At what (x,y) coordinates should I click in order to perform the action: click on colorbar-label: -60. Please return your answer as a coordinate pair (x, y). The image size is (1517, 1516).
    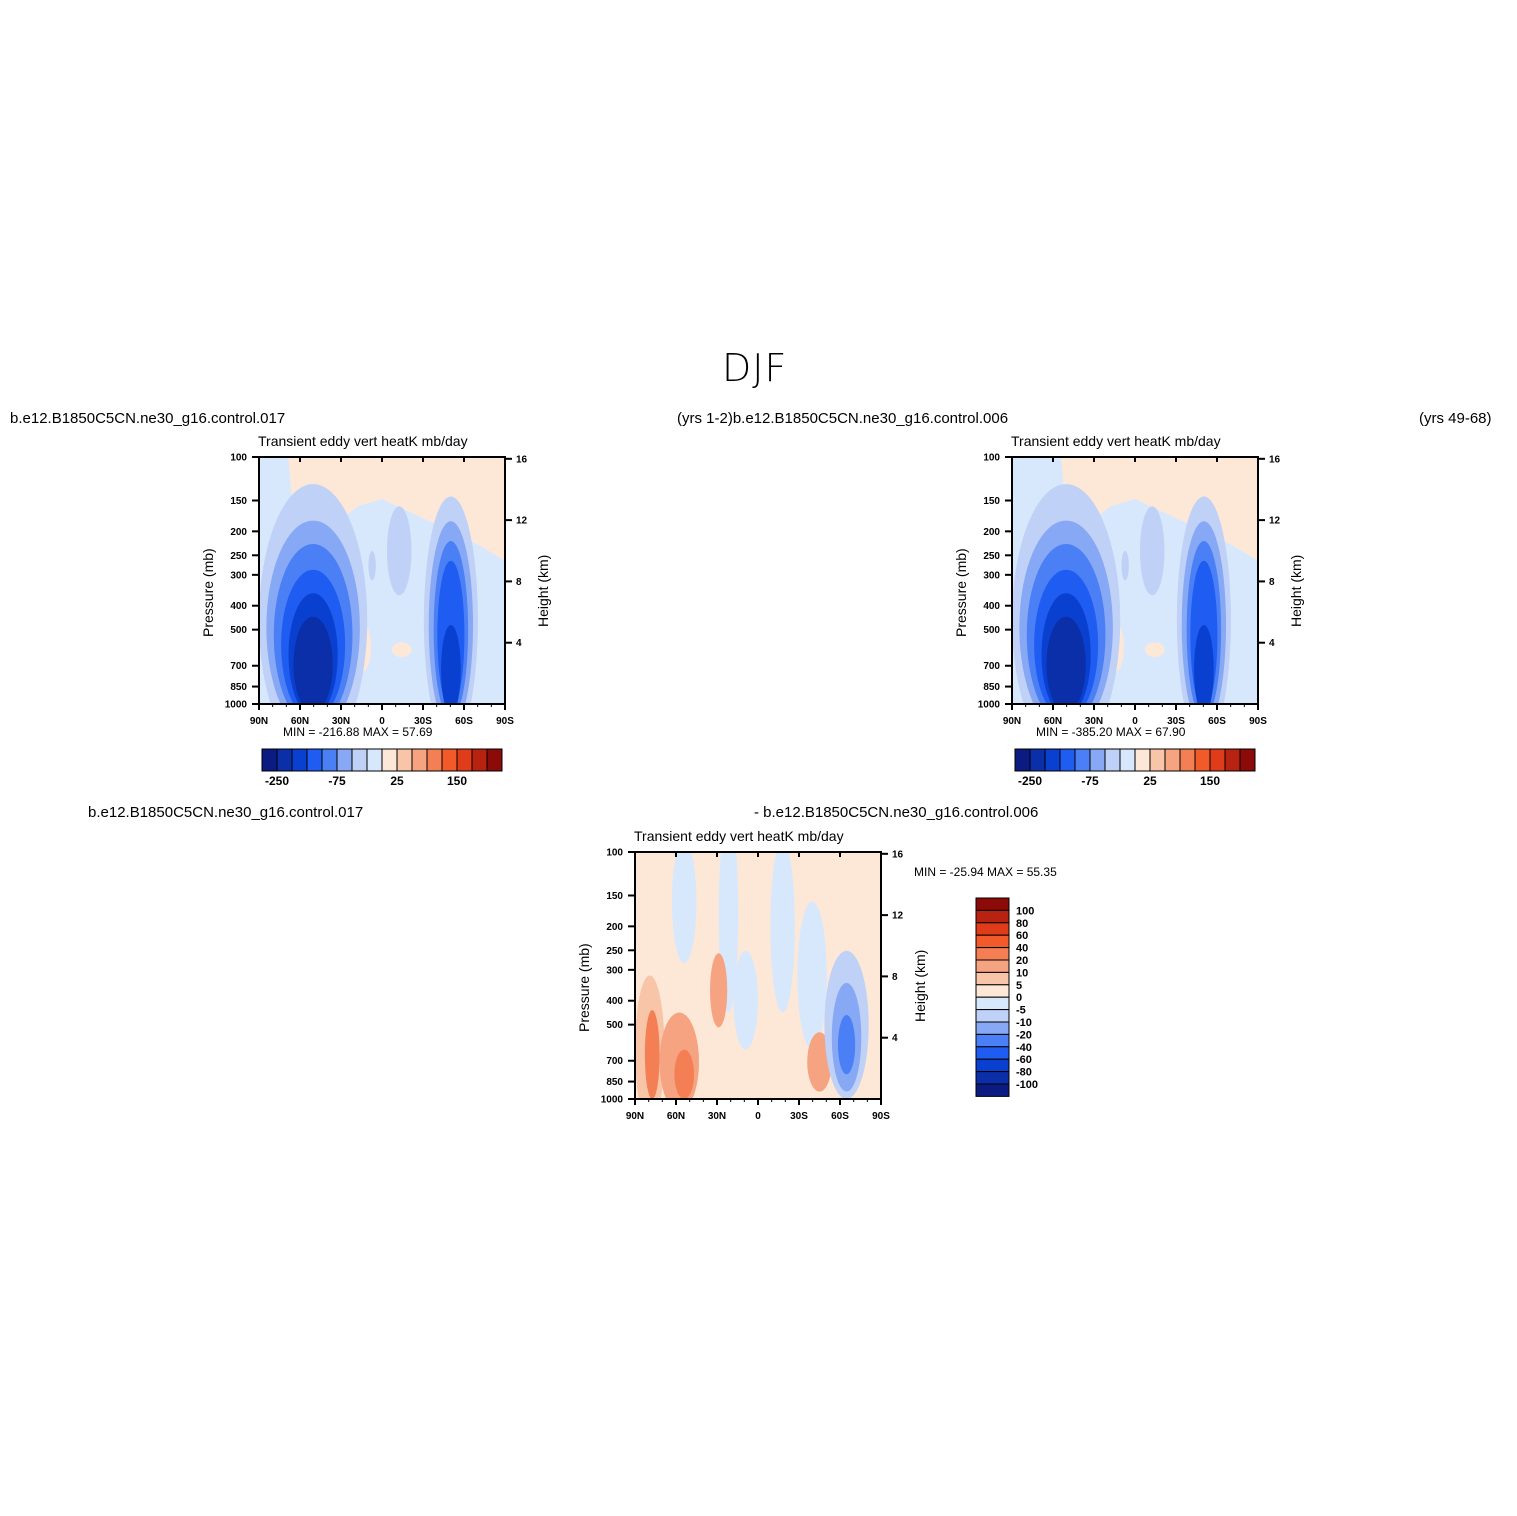
    Looking at the image, I should click on (1024, 1060).